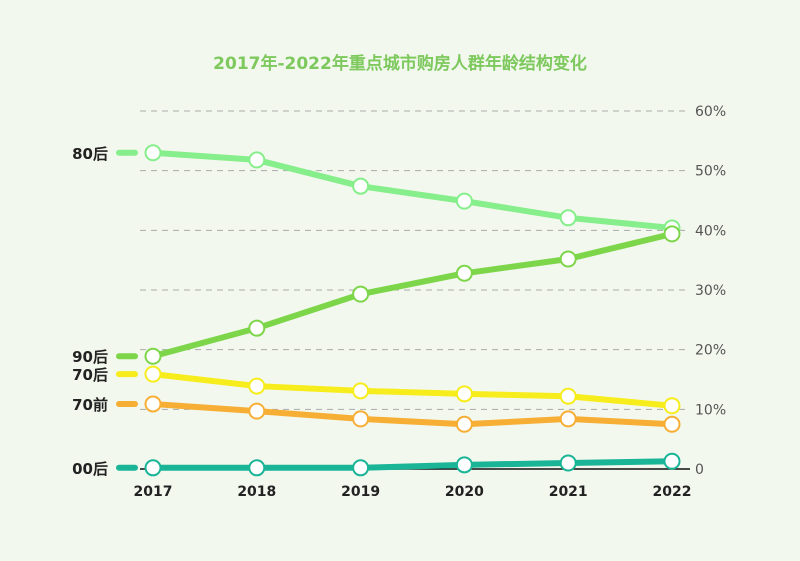 This screenshot has height=561, width=800. What do you see at coordinates (90, 357) in the screenshot?
I see `series-label: 90后` at bounding box center [90, 357].